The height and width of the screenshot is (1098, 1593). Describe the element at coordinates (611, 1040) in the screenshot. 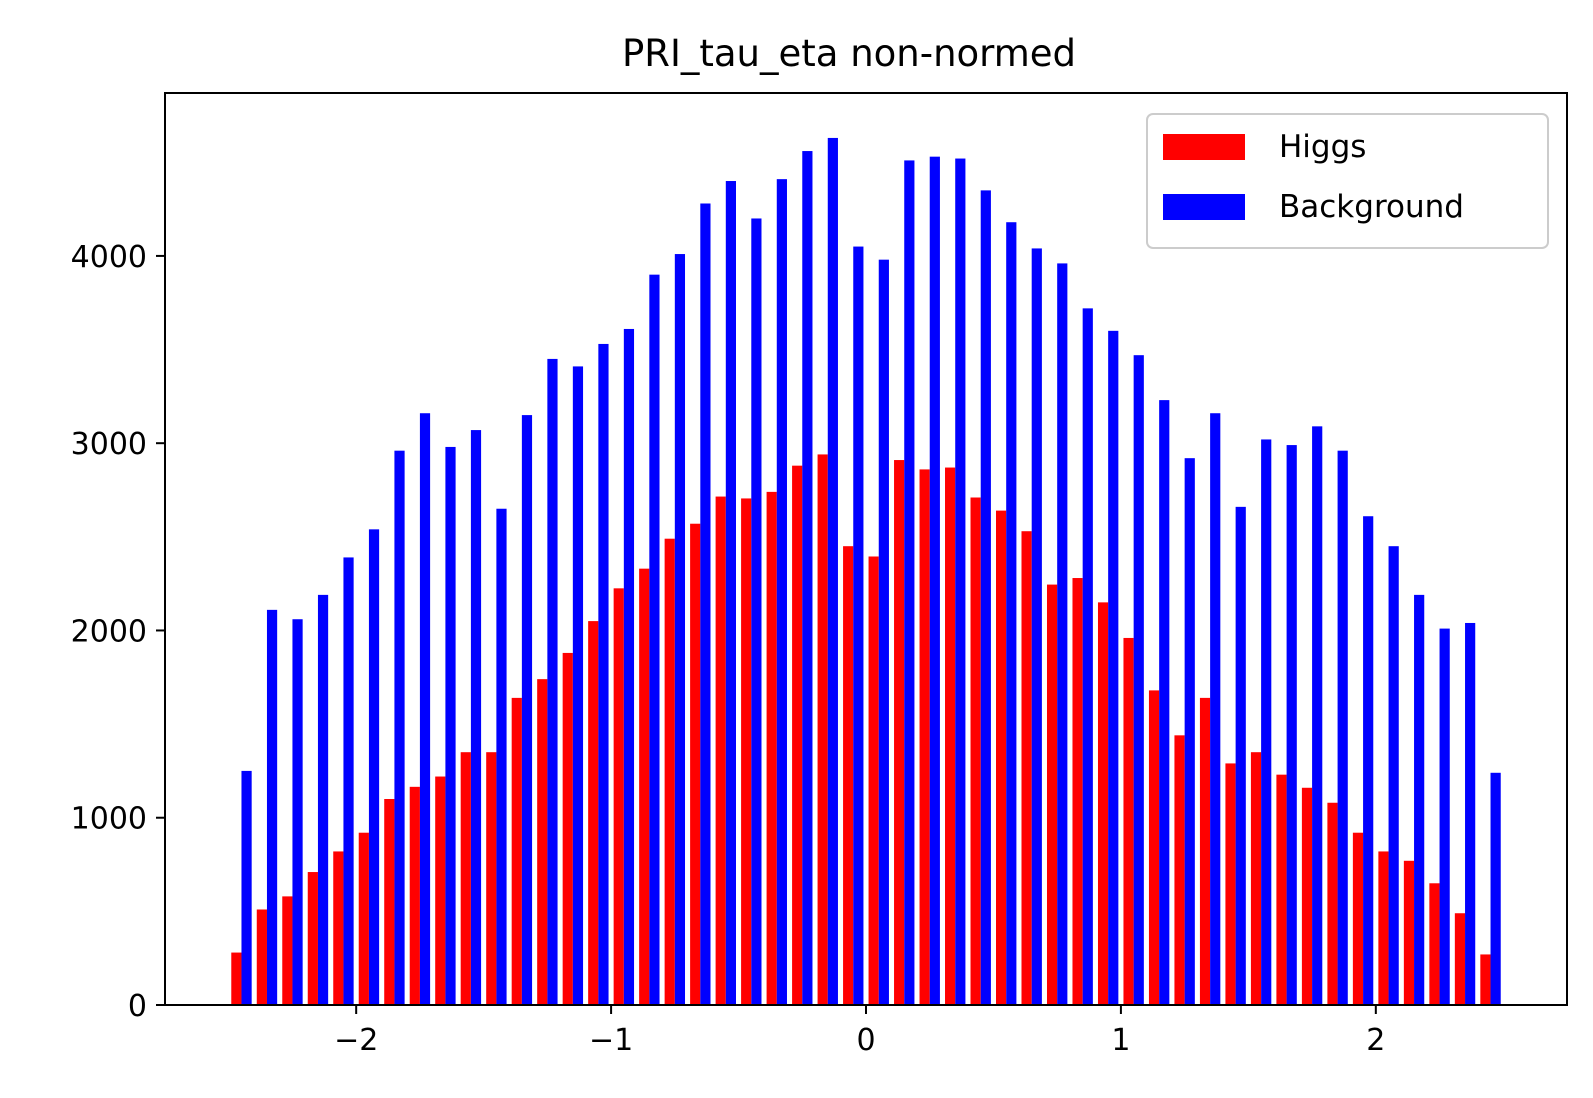

I see `x-tick-label: −1` at that location.